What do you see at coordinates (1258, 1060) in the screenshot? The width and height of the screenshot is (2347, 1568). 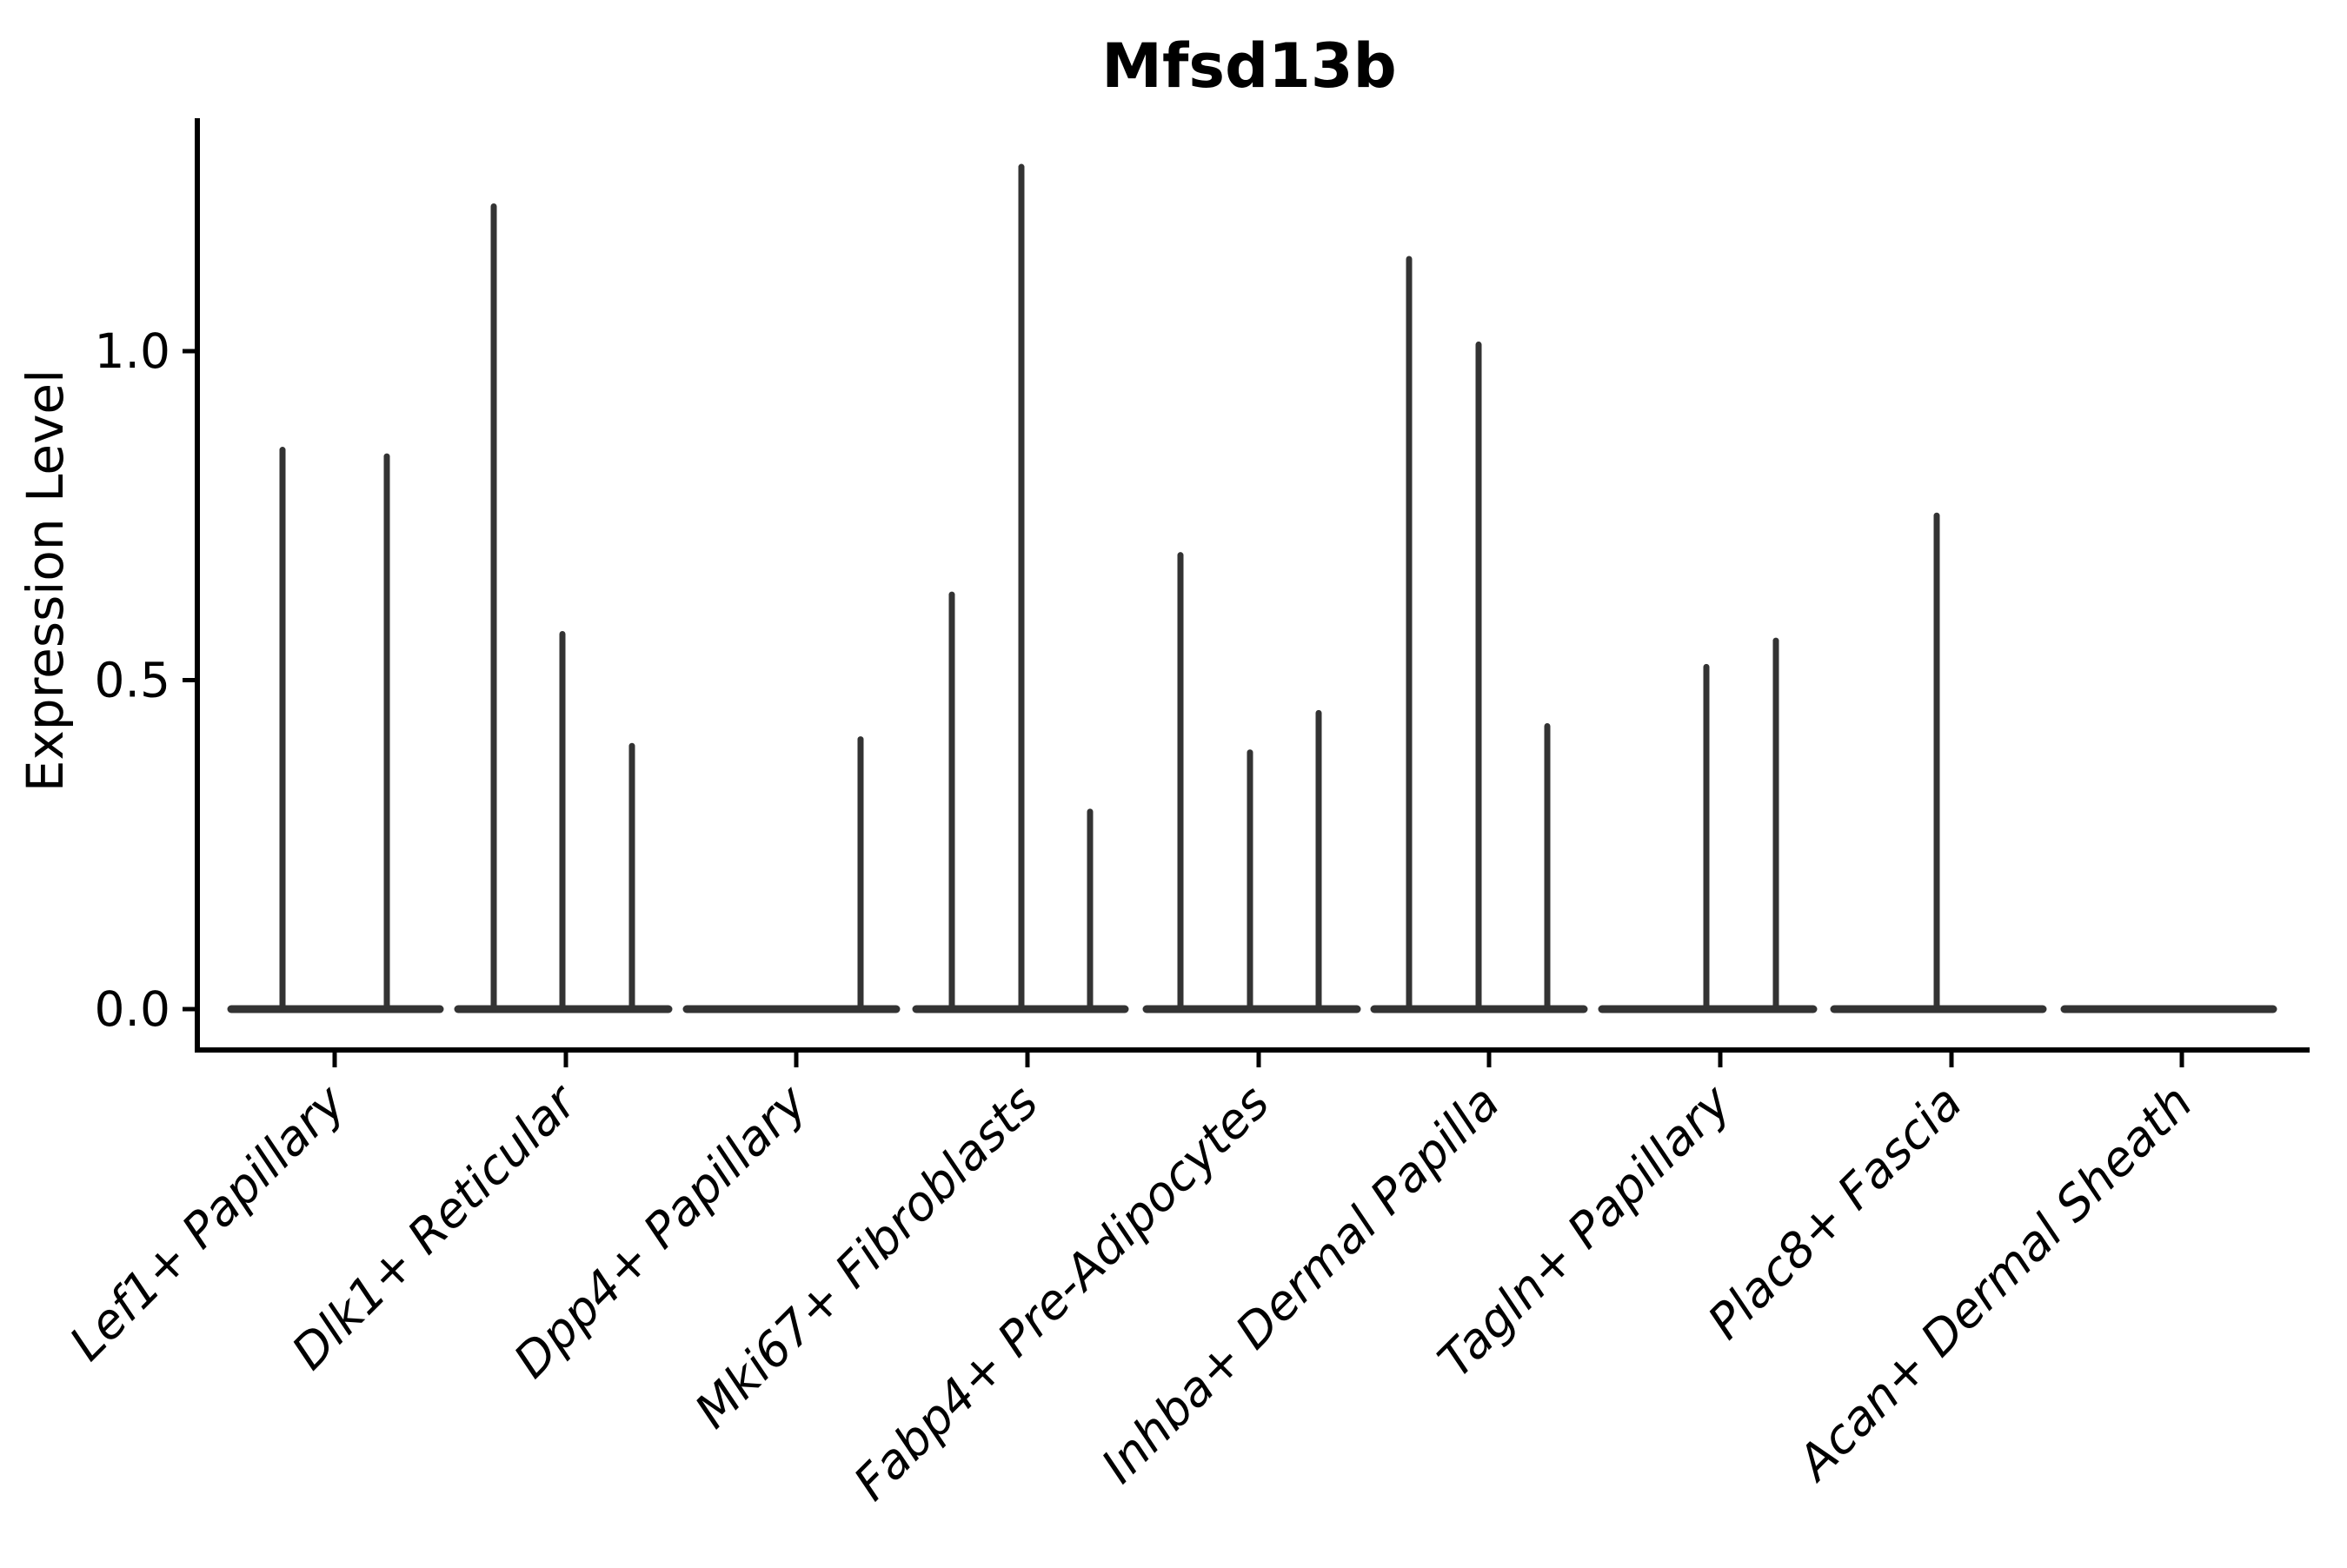 I see `x-axis-ticks` at bounding box center [1258, 1060].